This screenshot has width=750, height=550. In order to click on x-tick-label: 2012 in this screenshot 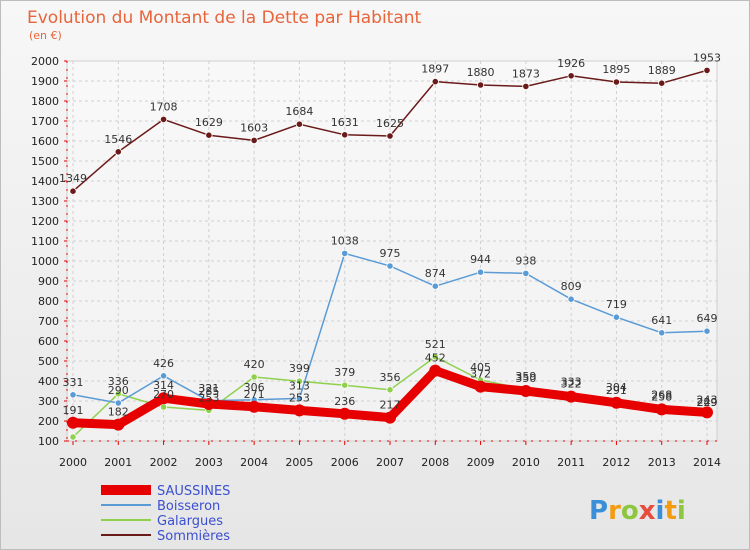, I will do `click(616, 462)`.